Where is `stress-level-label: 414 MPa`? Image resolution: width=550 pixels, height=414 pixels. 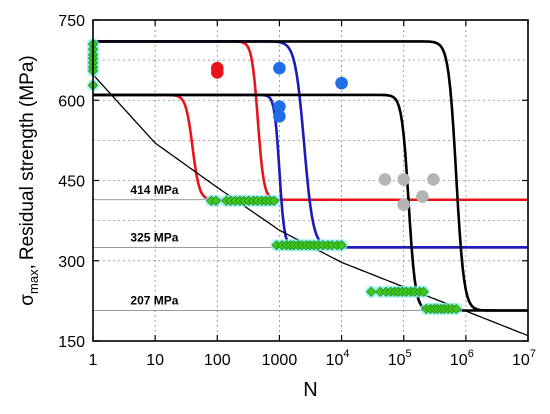
stress-level-label: 414 MPa is located at coordinates (154, 190).